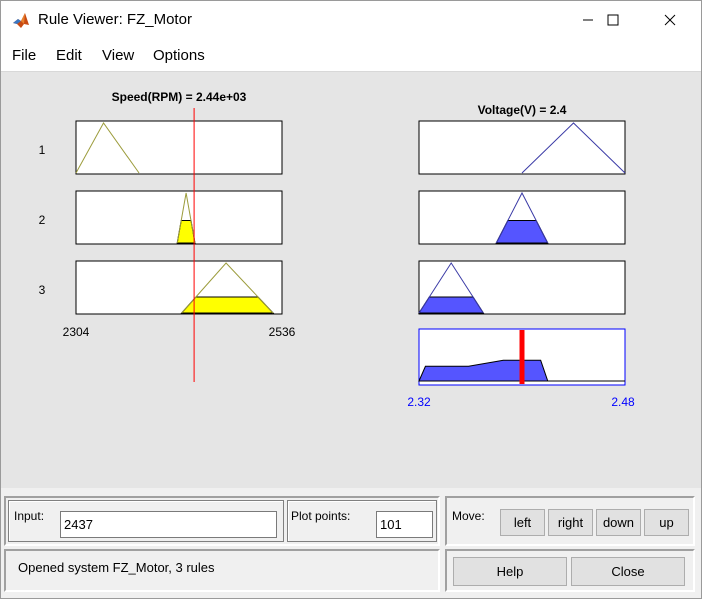 This screenshot has height=599, width=702. I want to click on move-label: Move:, so click(468, 516).